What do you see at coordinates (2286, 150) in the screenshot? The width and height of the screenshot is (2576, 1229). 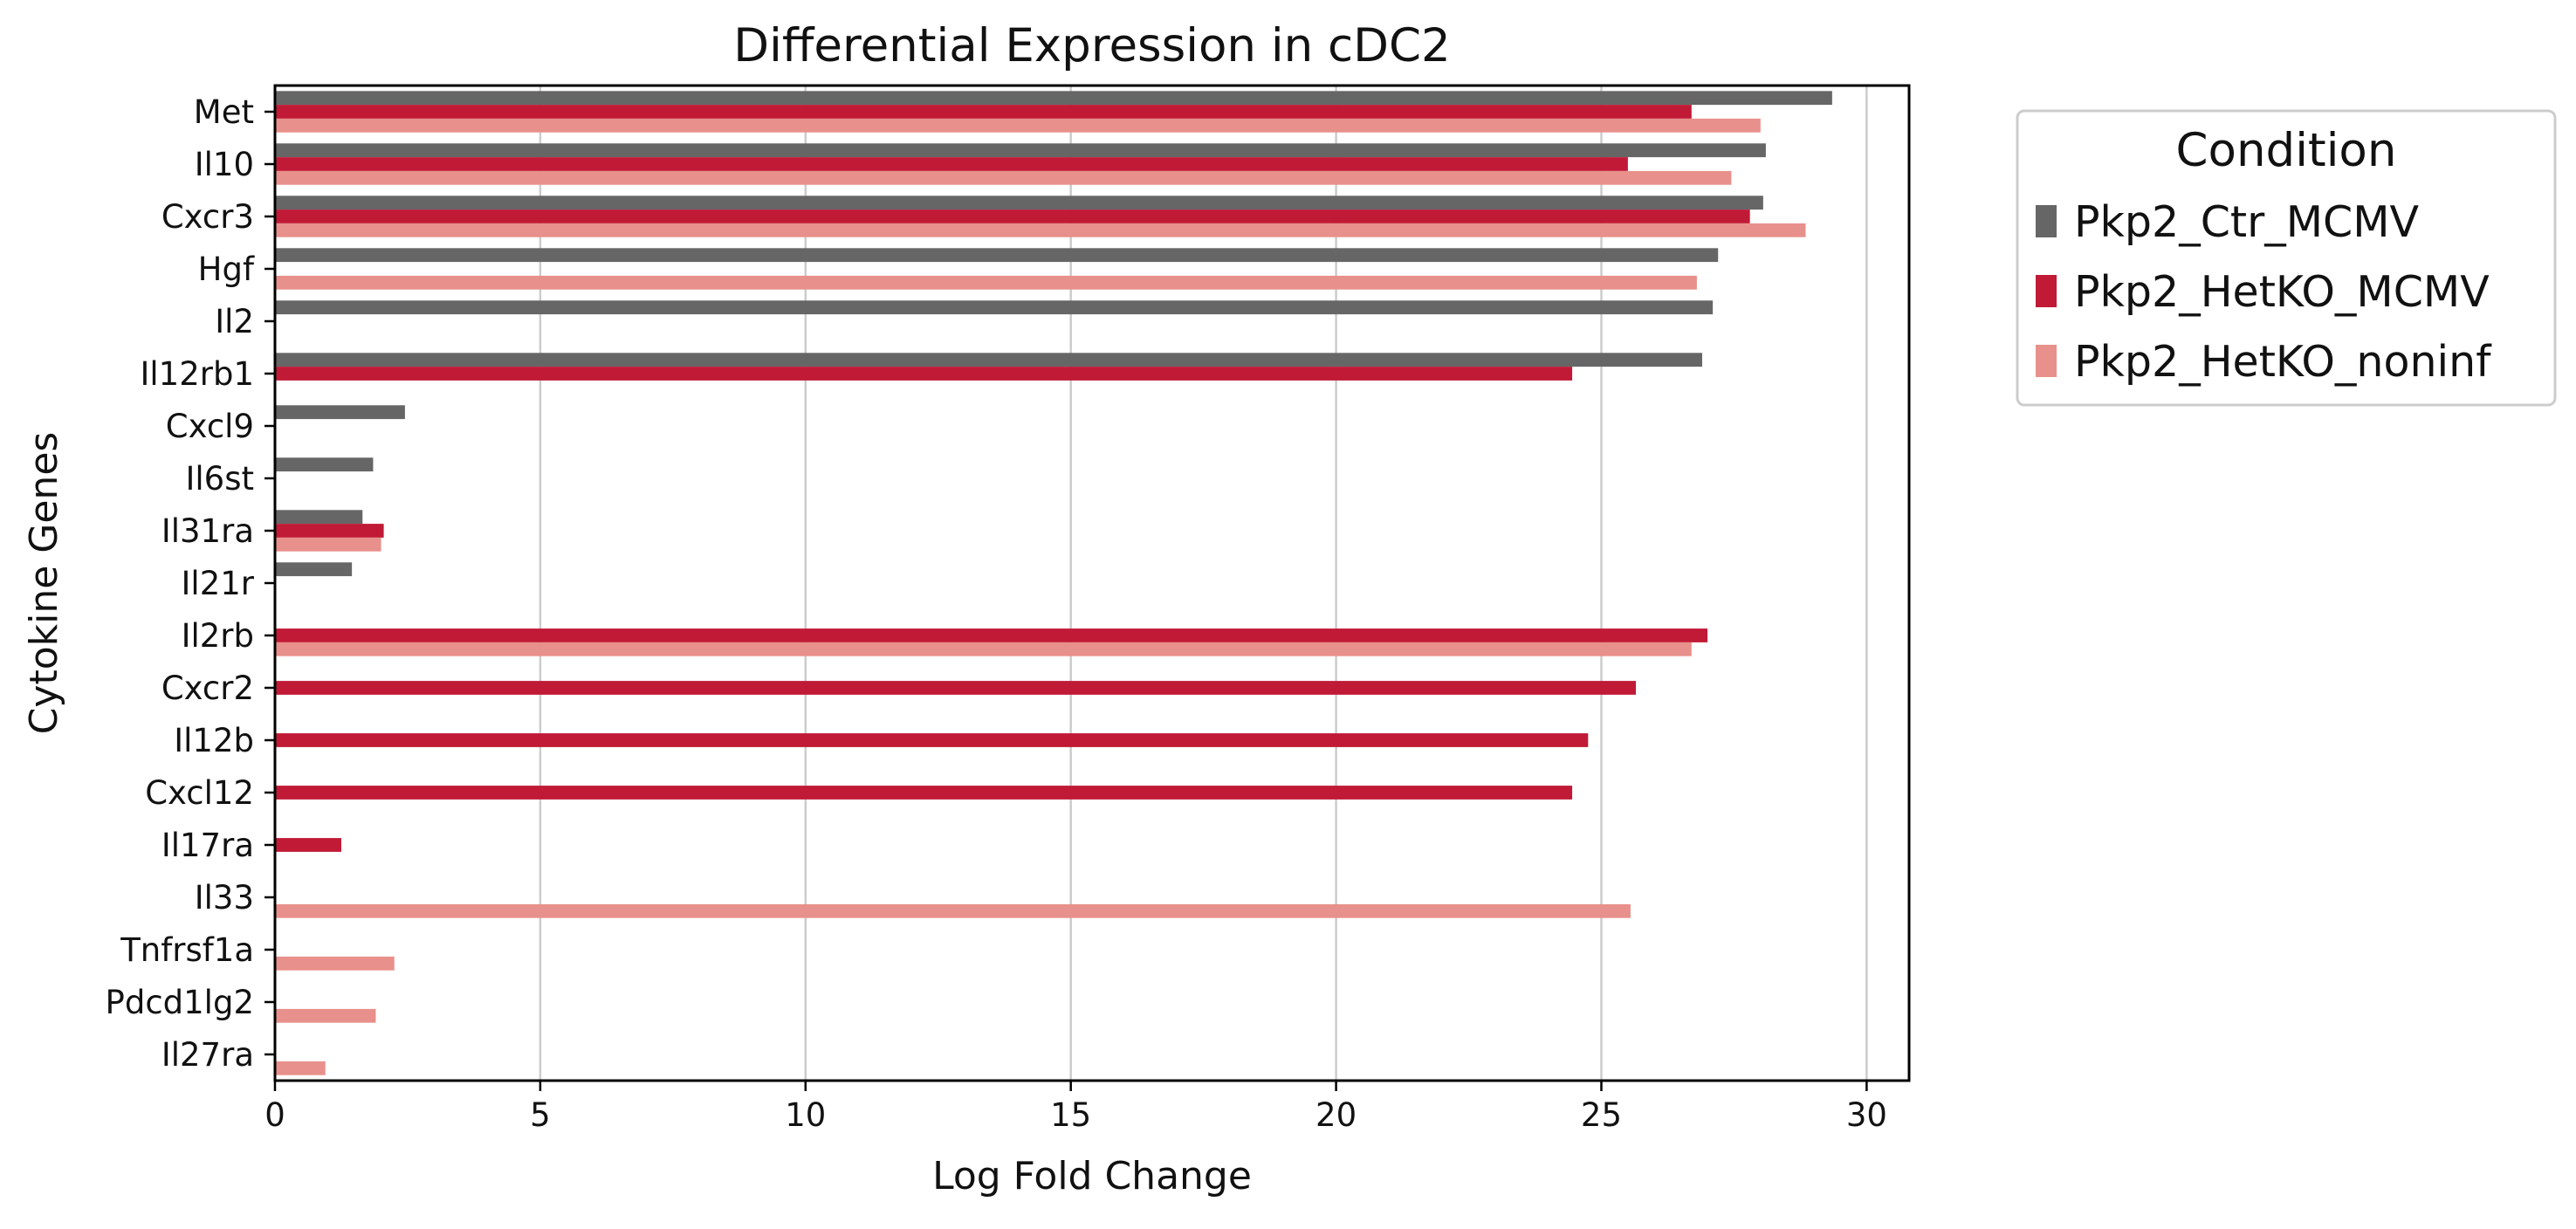 I see `legend-title: Condition` at bounding box center [2286, 150].